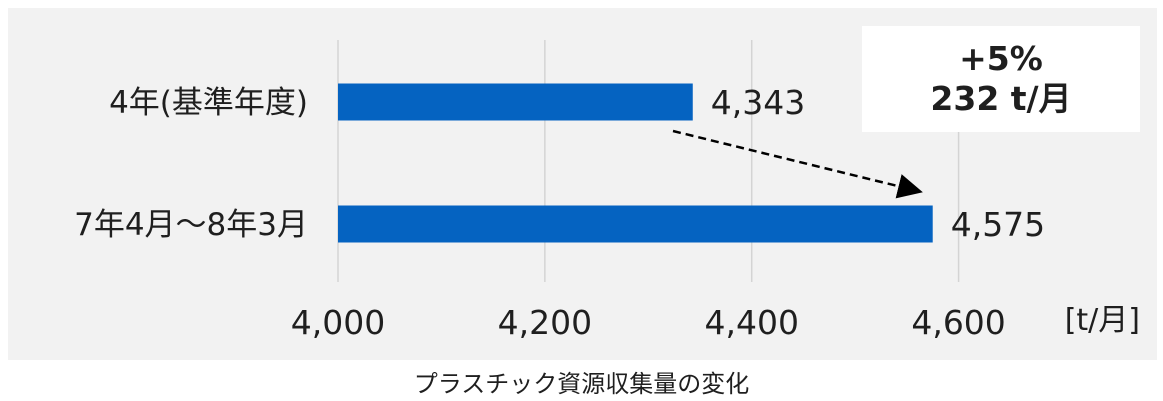 The width and height of the screenshot is (1163, 401). What do you see at coordinates (545, 322) in the screenshot?
I see `x-tick-label: 4,200` at bounding box center [545, 322].